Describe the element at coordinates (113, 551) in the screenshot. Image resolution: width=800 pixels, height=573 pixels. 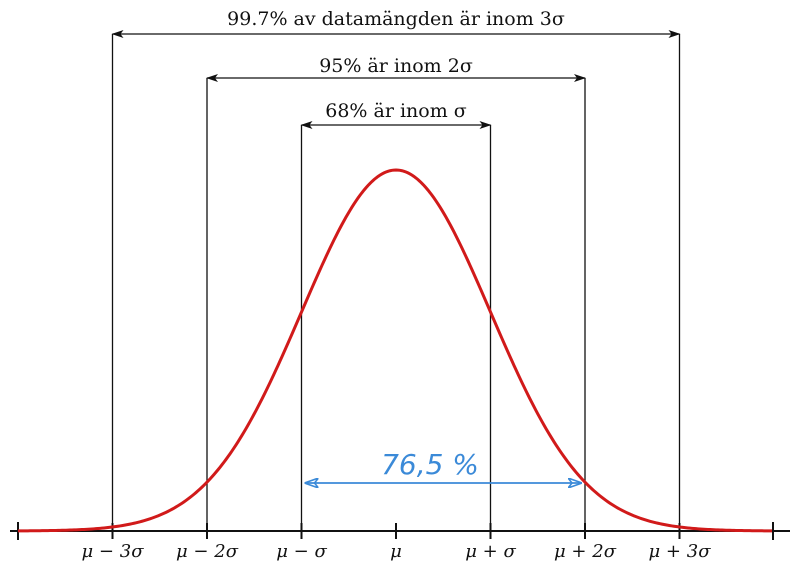
I see `axis-label-minus-3-sigma: μ − 3σ` at that location.